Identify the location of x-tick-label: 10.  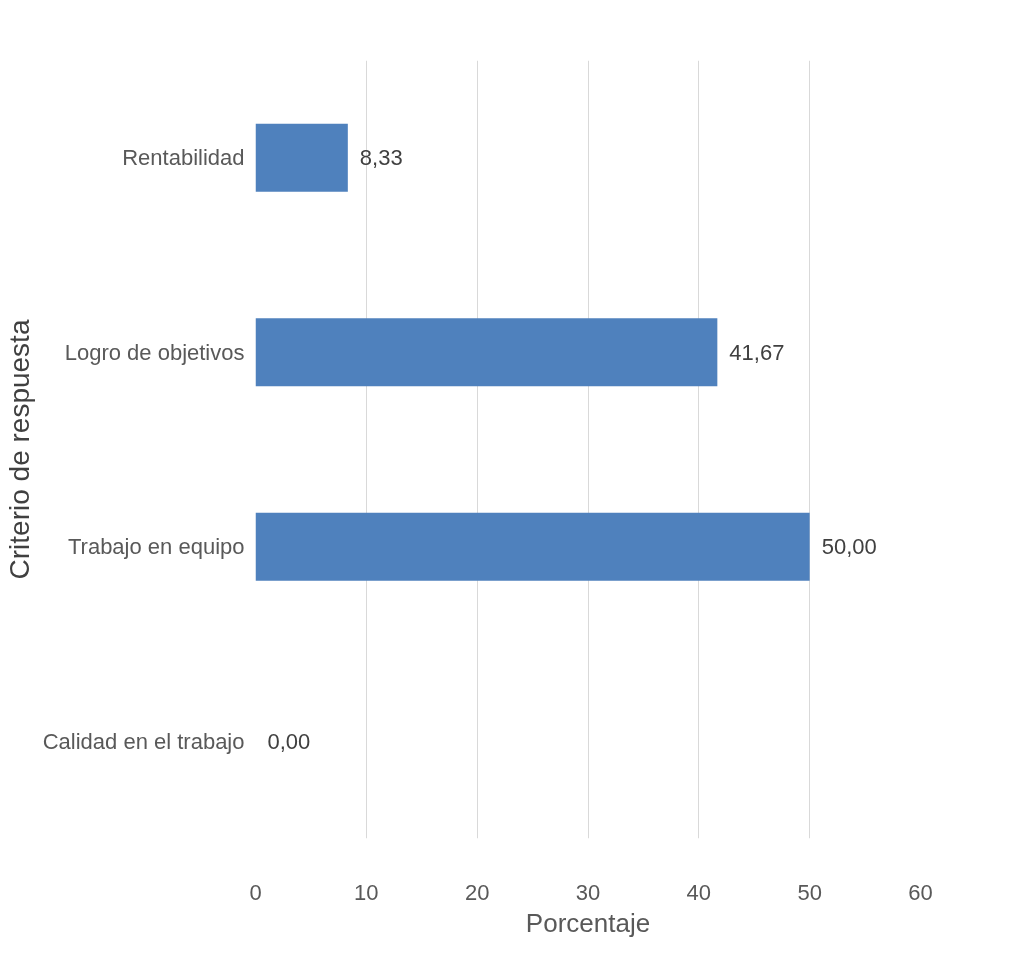
(366, 892).